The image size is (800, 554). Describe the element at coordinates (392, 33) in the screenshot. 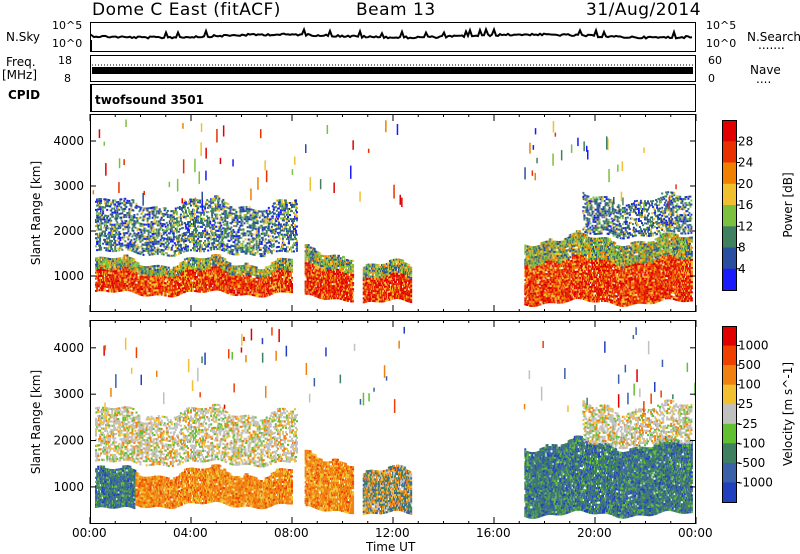

I see `nsky-trace` at that location.